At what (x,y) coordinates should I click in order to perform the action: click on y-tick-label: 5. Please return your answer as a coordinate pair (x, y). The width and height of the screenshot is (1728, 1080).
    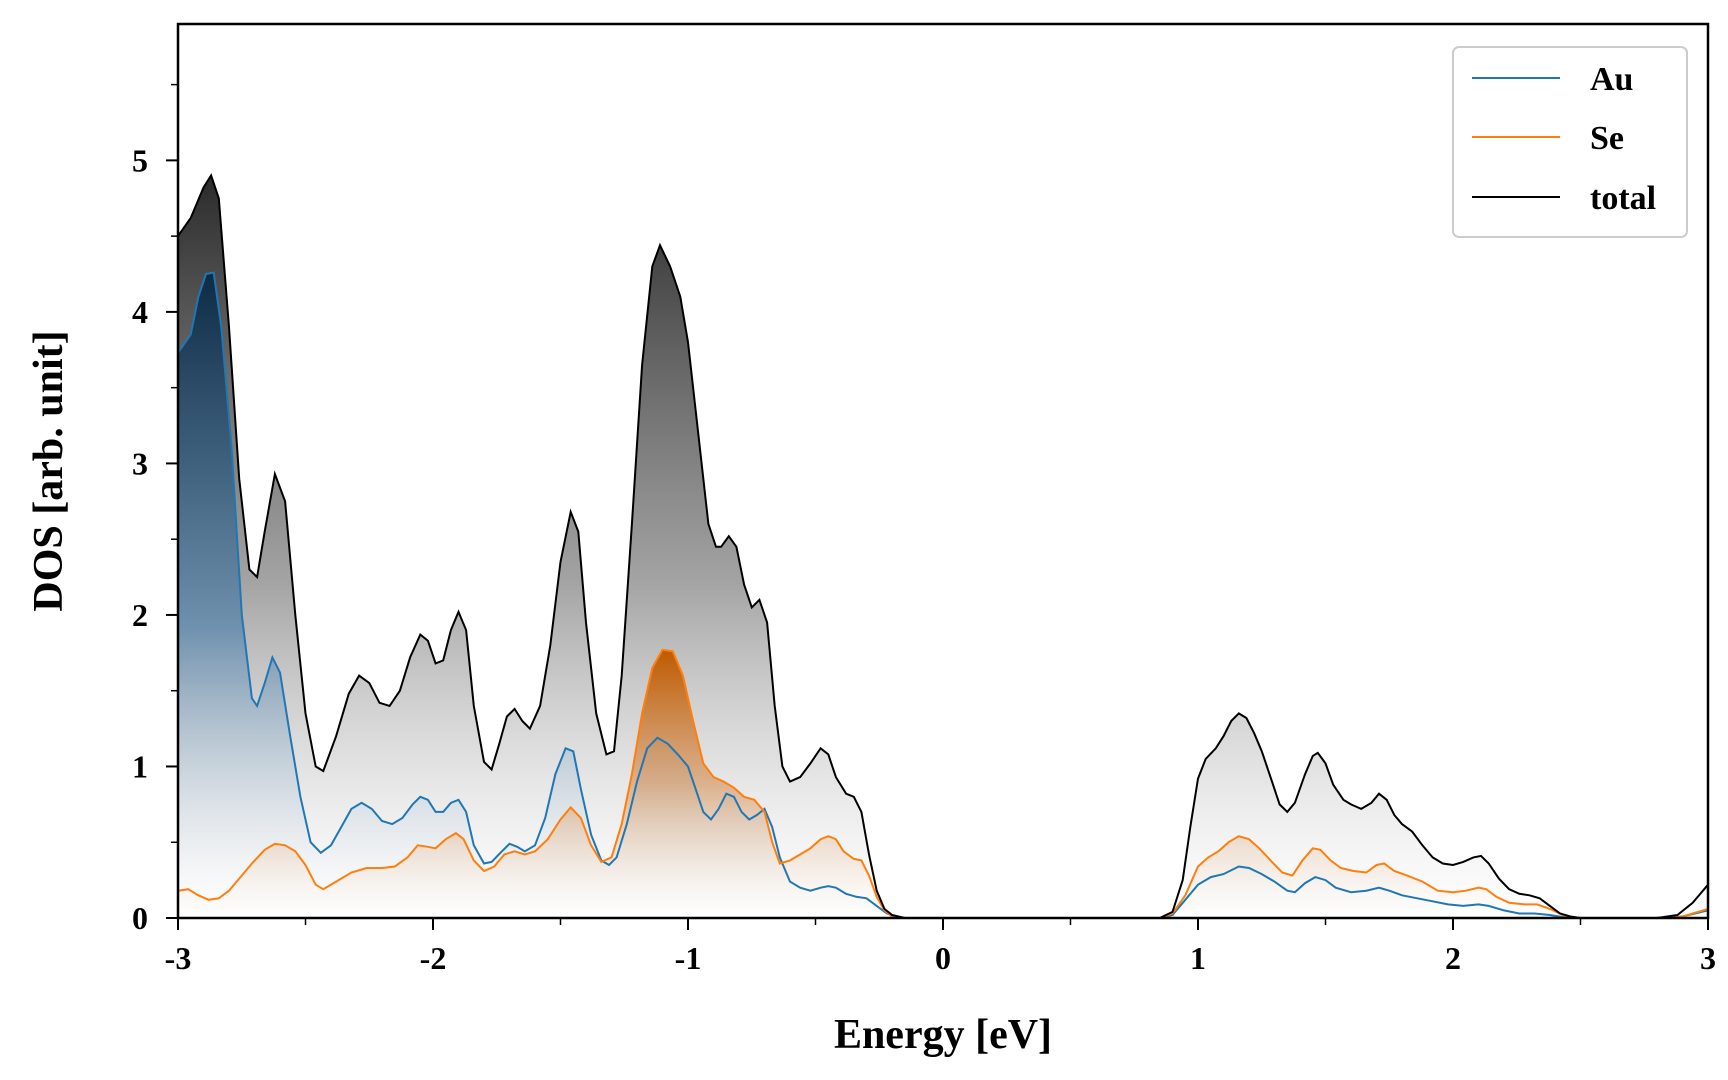
    Looking at the image, I should click on (140, 160).